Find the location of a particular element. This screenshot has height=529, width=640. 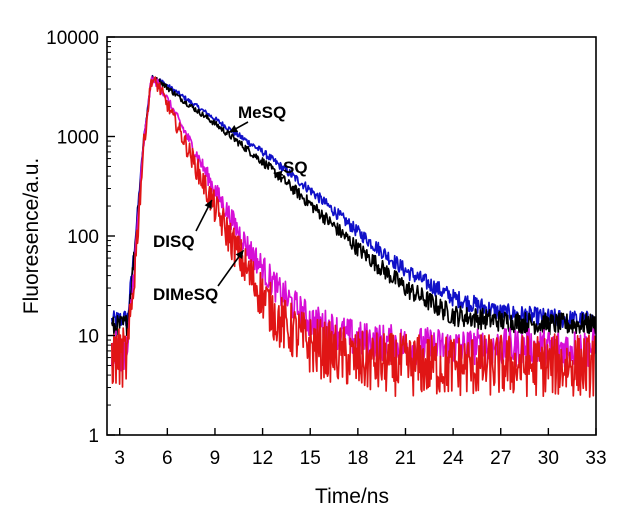

x-tick-label: 9 is located at coordinates (215, 458).